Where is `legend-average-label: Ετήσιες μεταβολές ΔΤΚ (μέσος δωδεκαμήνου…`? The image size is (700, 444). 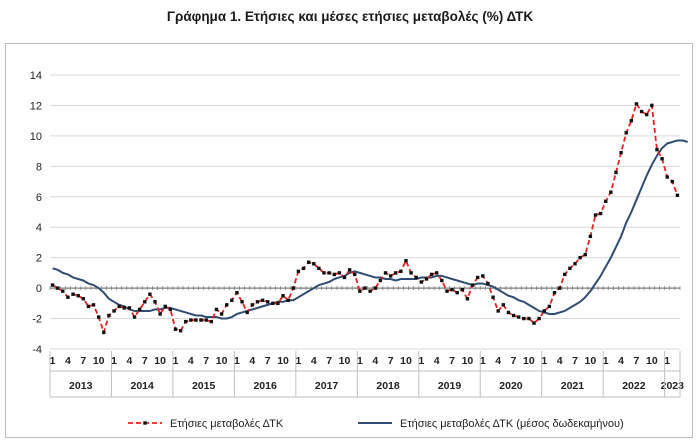 legend-average-label: Ετήσιες μεταβολές ΔΤΚ (μέσος δωδεκαμήνου… is located at coordinates (512, 424).